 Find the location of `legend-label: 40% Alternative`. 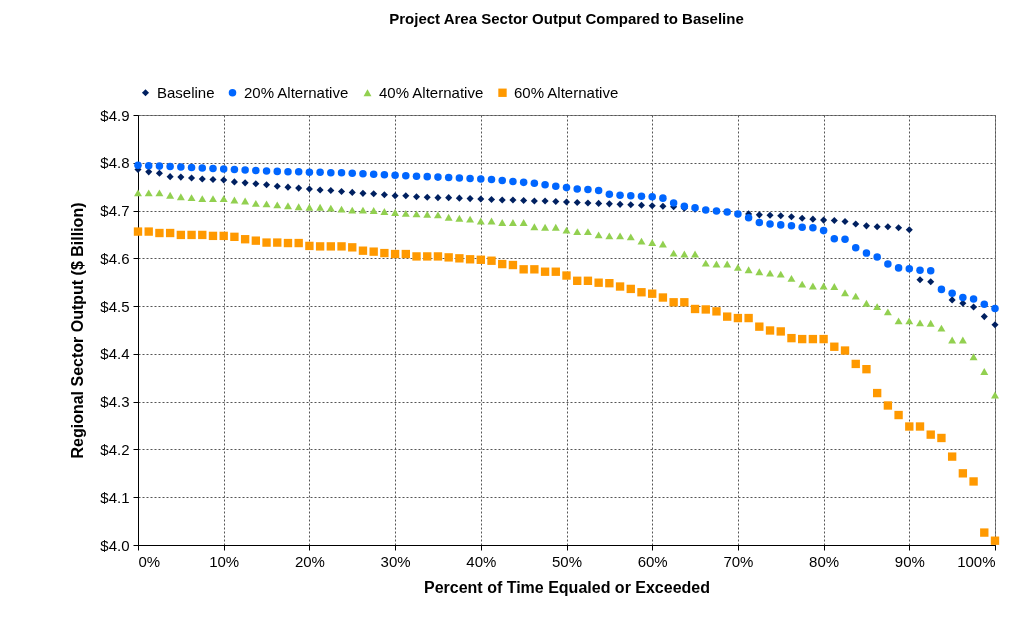

legend-label: 40% Alternative is located at coordinates (431, 92).